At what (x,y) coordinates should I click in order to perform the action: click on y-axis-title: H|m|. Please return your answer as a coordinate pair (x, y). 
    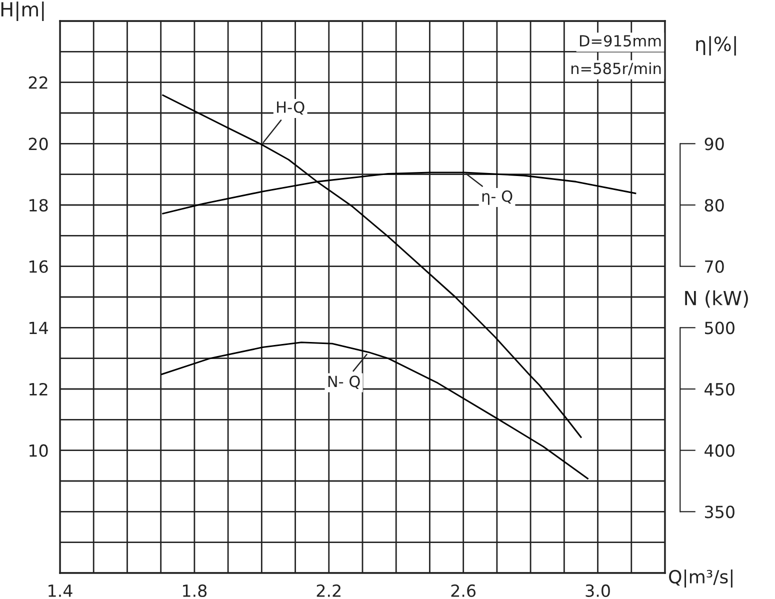
    Looking at the image, I should click on (22, 11).